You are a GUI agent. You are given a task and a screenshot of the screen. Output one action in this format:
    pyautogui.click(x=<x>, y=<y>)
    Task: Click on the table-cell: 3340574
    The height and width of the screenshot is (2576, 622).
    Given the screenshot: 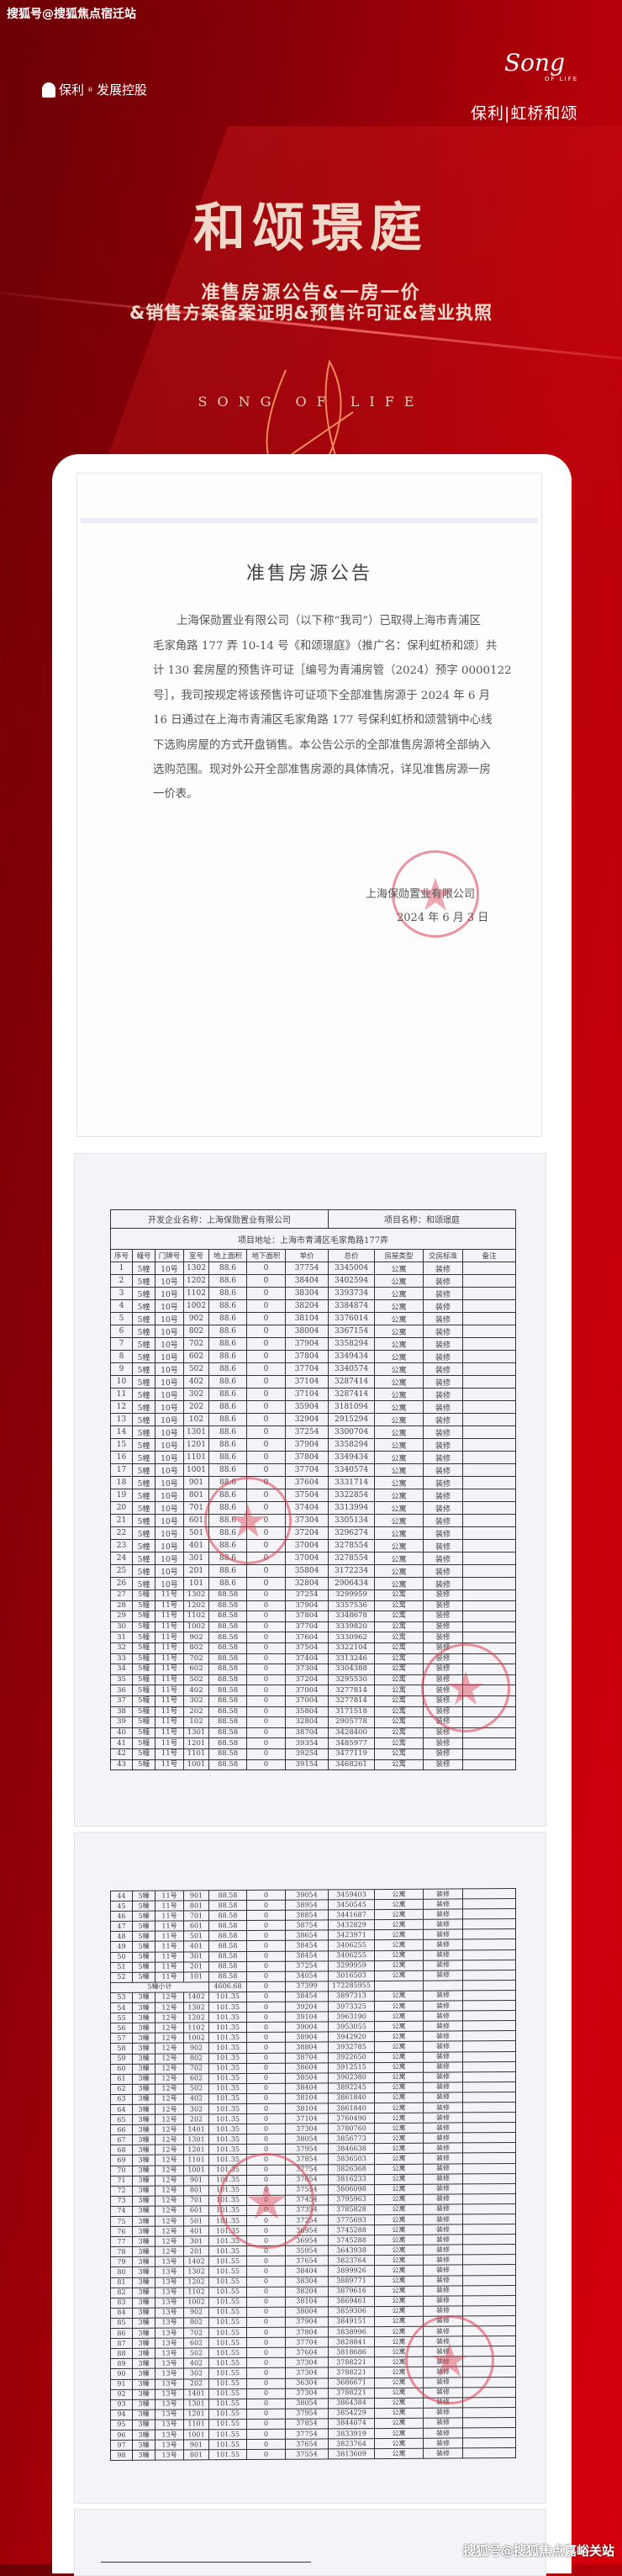 What is the action you would take?
    pyautogui.click(x=352, y=1470)
    